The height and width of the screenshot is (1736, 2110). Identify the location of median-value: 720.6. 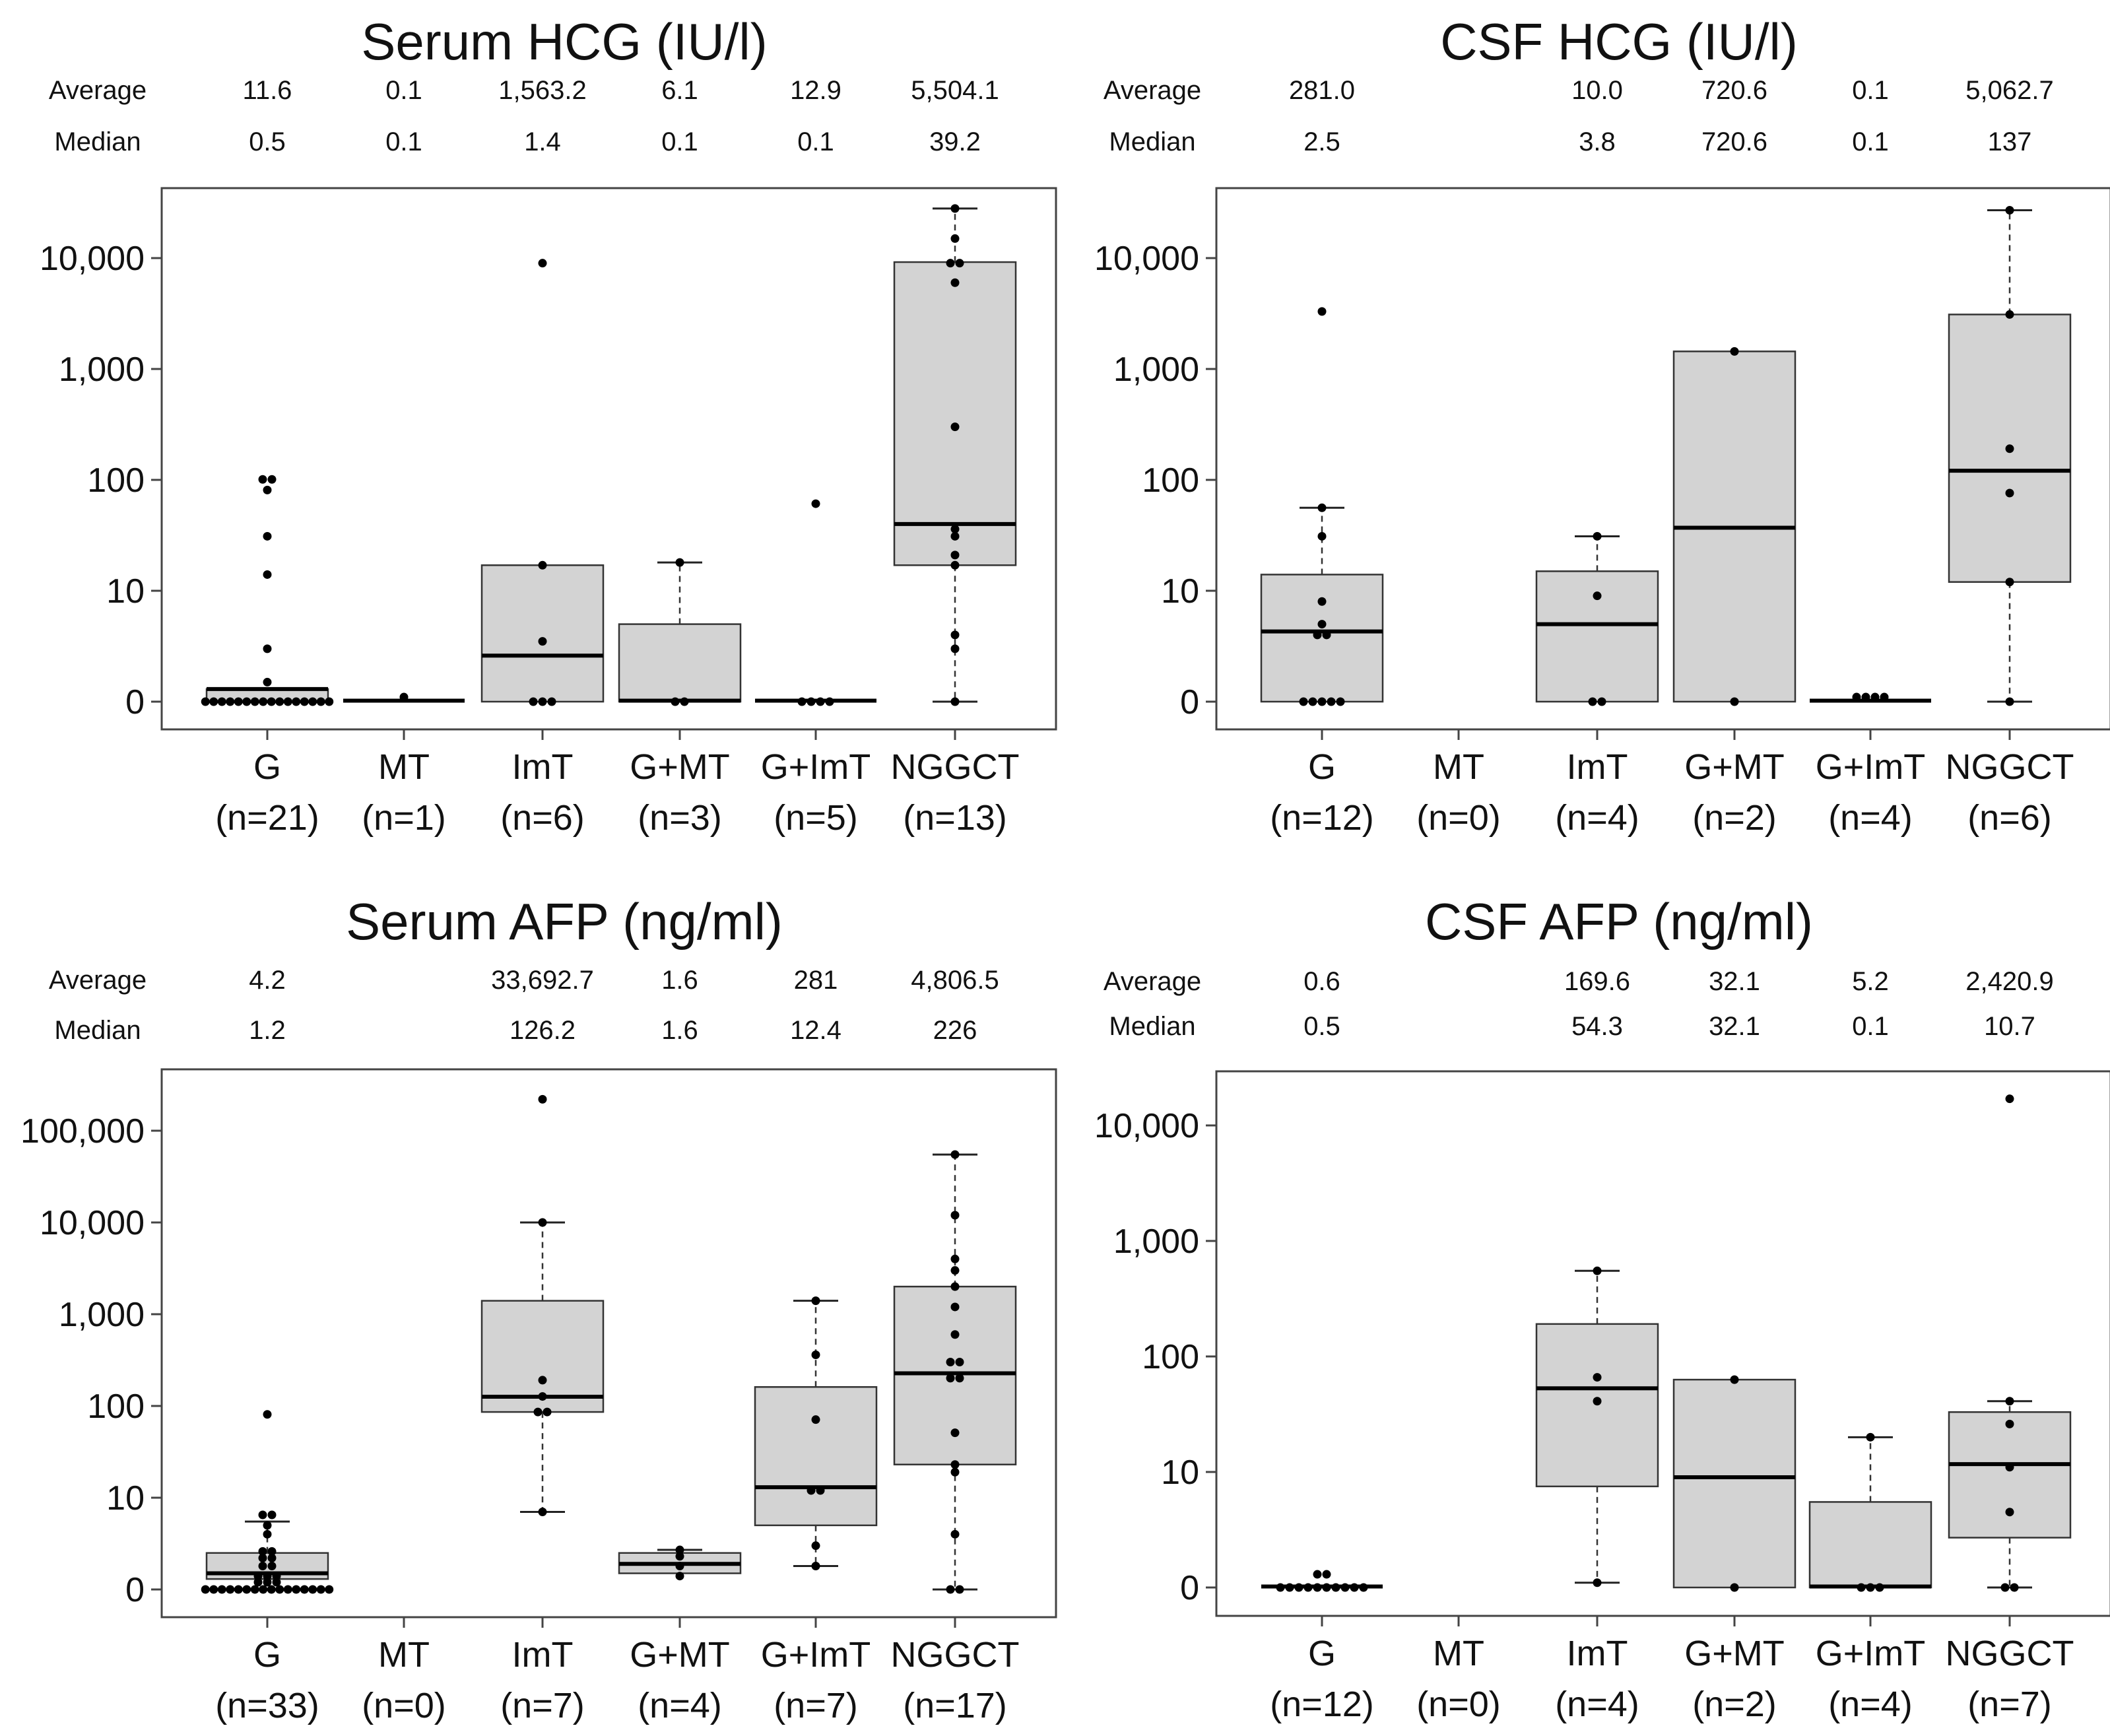
(1734, 141).